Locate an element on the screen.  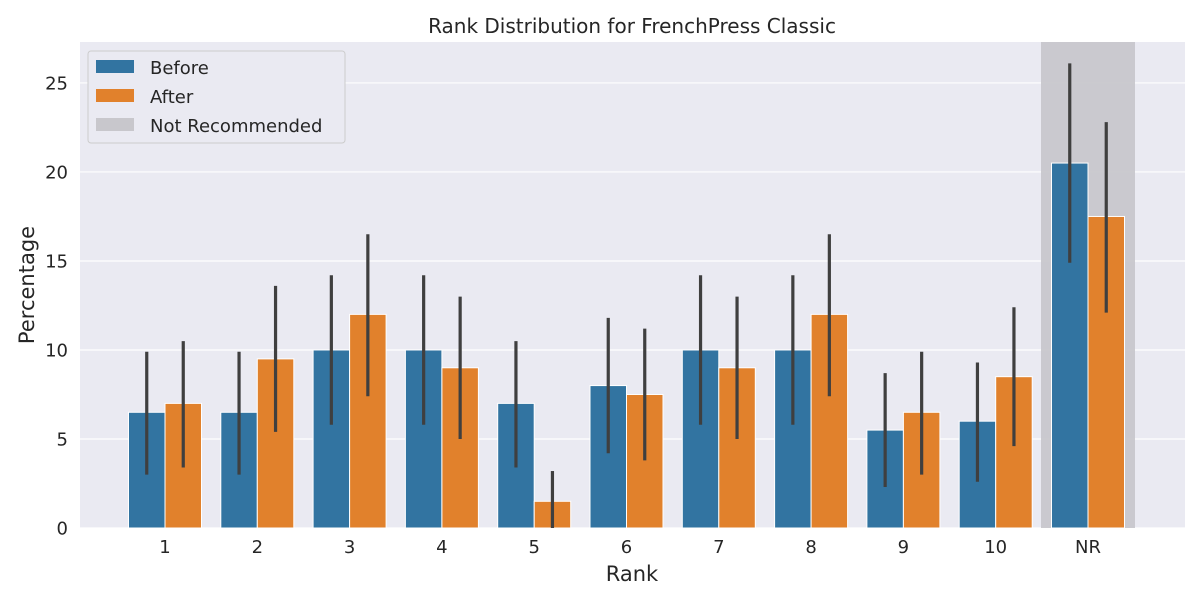
x-tick-label: 10 is located at coordinates (995, 547).